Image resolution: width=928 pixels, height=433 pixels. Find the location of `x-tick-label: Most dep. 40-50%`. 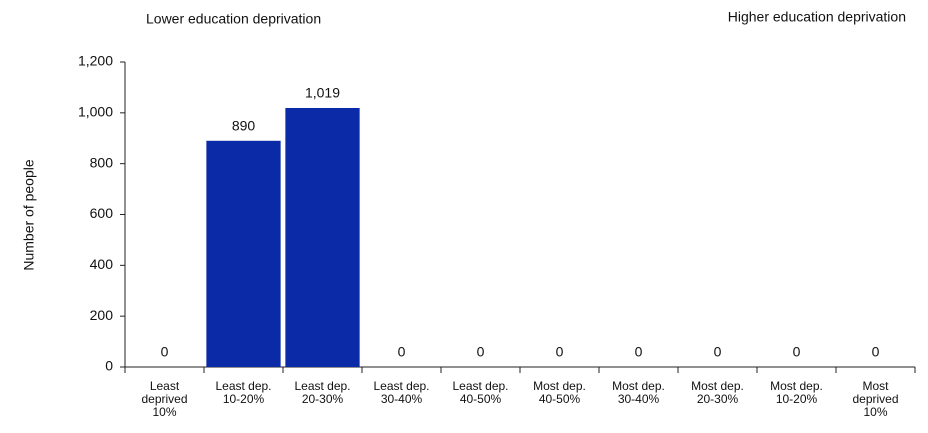

x-tick-label: Most dep. 40-50% is located at coordinates (559, 392).